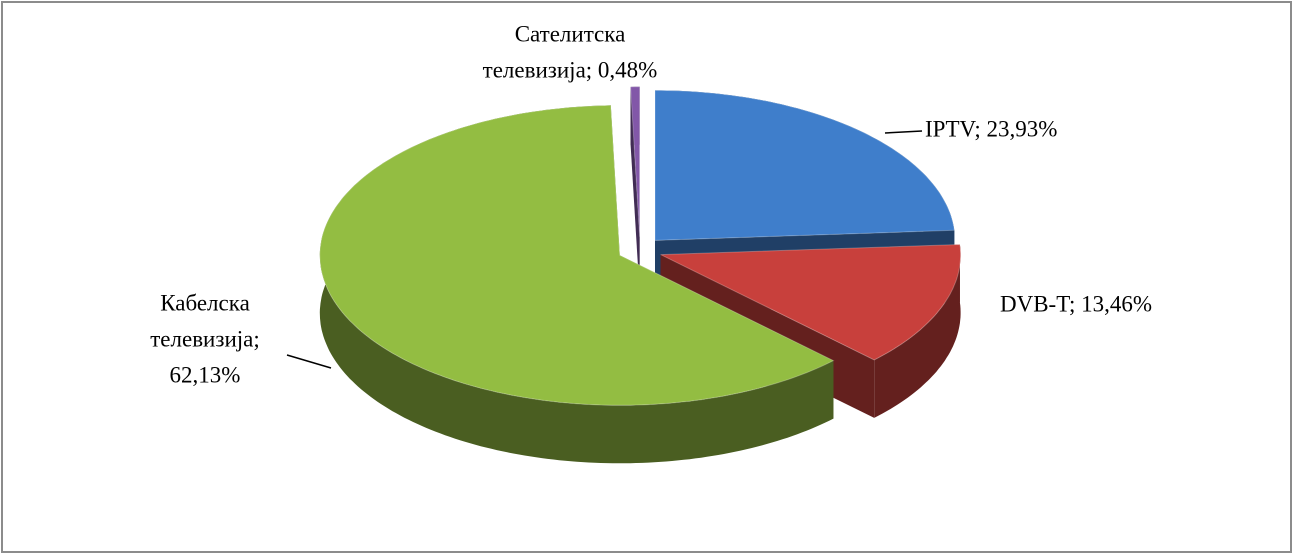  I want to click on slice-side, so click(917, 331).